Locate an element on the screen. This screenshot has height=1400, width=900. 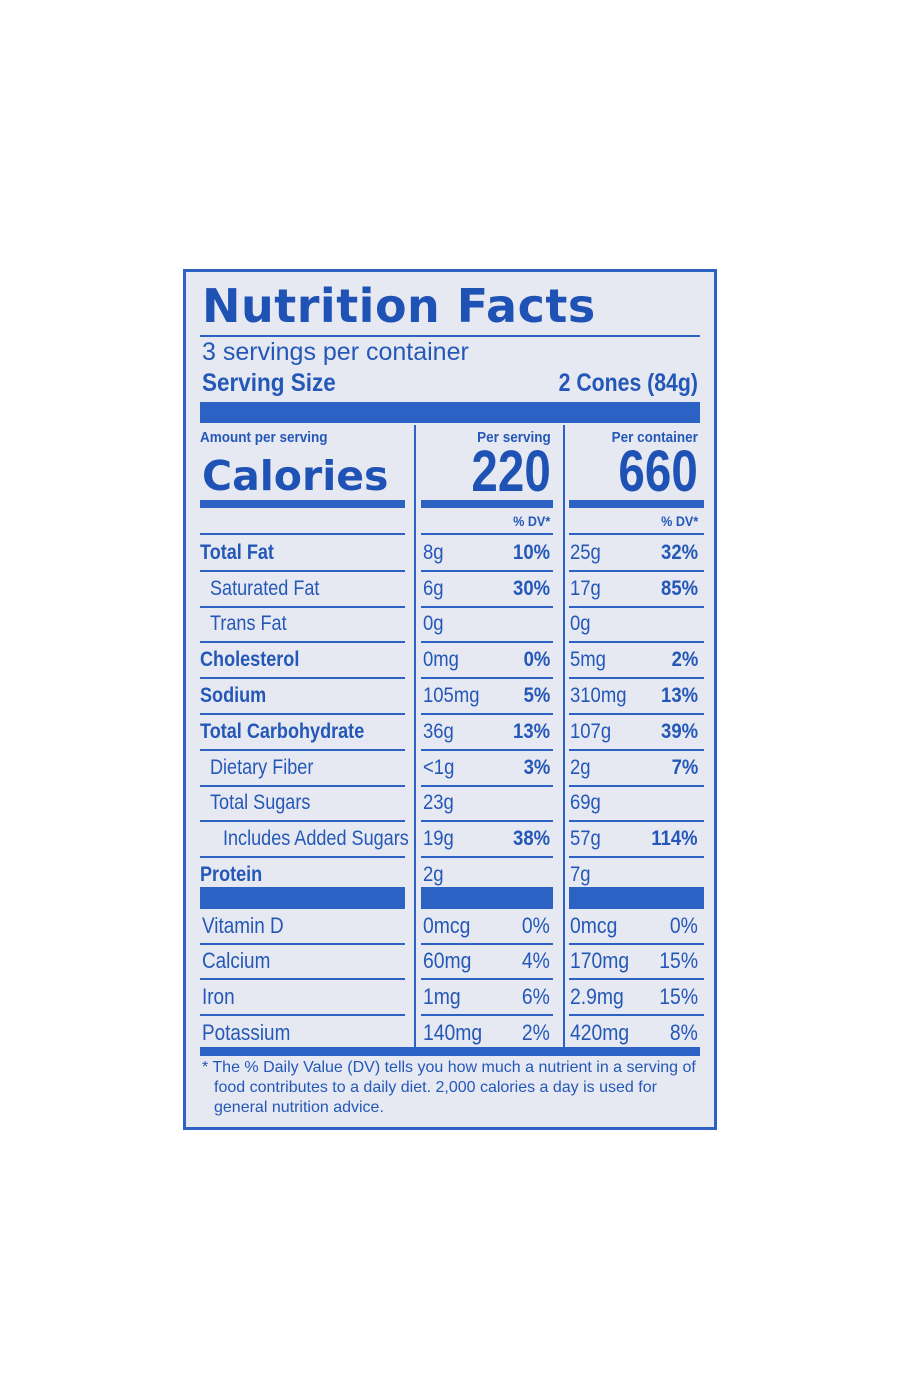
amount-per-container: 420mg is located at coordinates (600, 1032).